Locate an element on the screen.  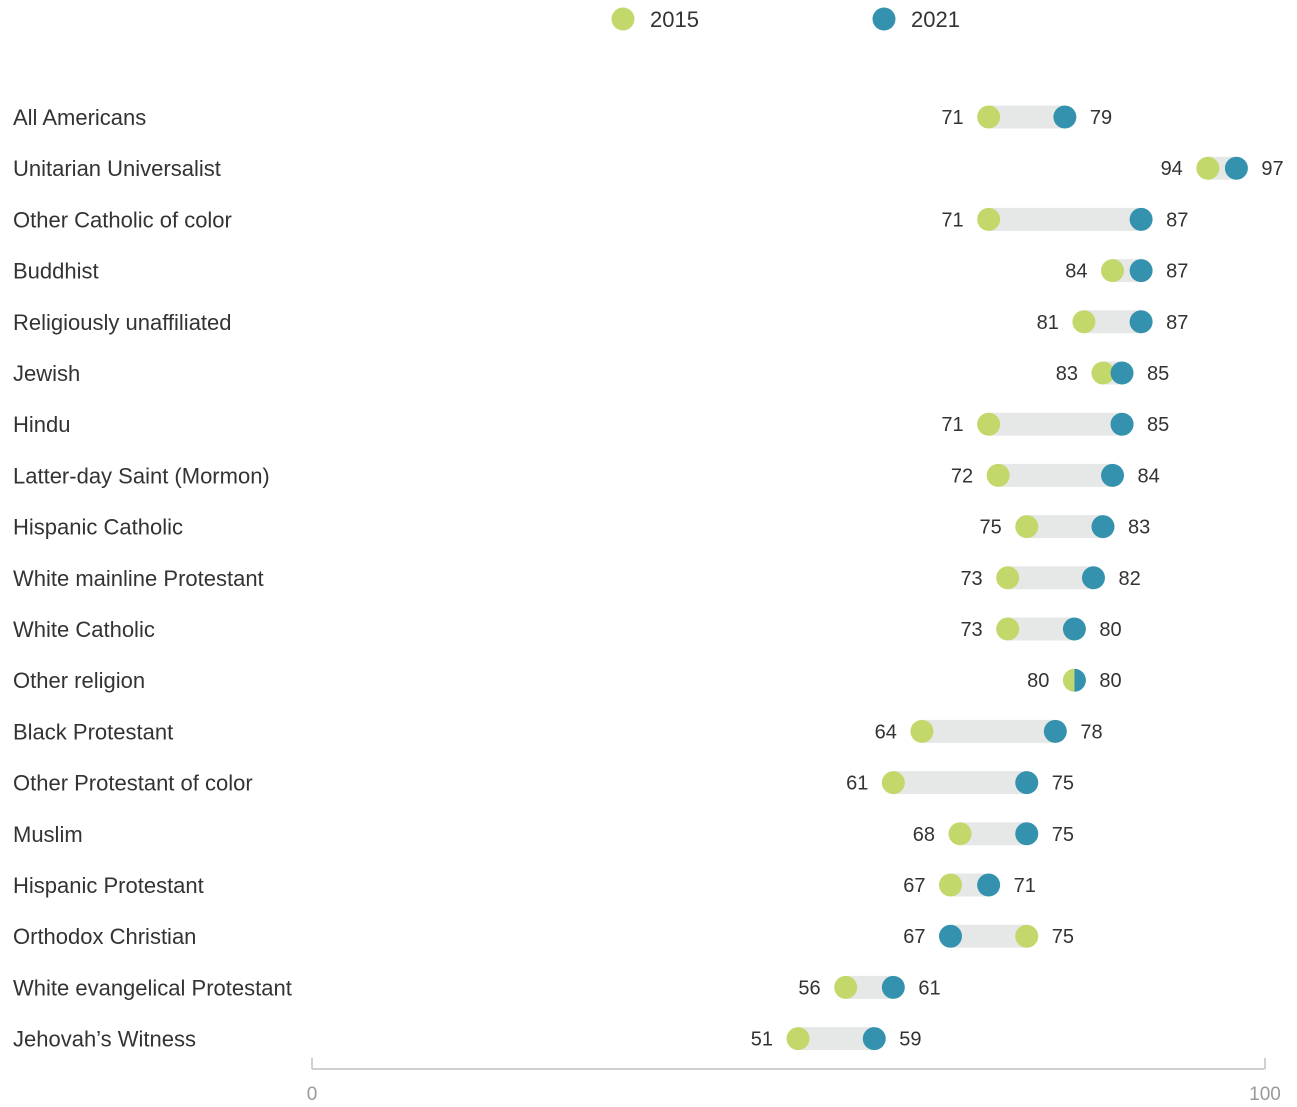
value-label-2015: 83 is located at coordinates (1067, 374).